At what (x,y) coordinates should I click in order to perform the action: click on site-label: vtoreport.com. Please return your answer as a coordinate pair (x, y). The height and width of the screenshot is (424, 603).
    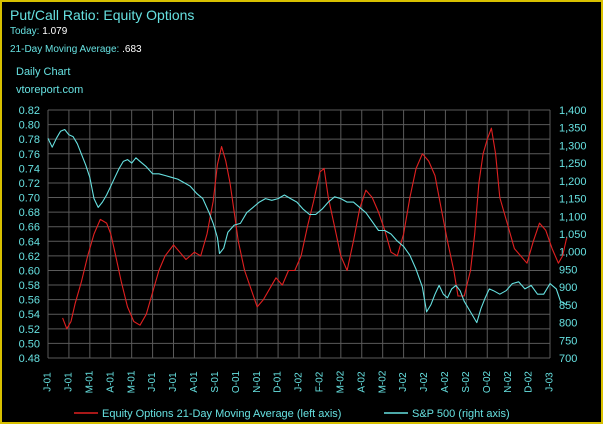
    Looking at the image, I should click on (50, 90).